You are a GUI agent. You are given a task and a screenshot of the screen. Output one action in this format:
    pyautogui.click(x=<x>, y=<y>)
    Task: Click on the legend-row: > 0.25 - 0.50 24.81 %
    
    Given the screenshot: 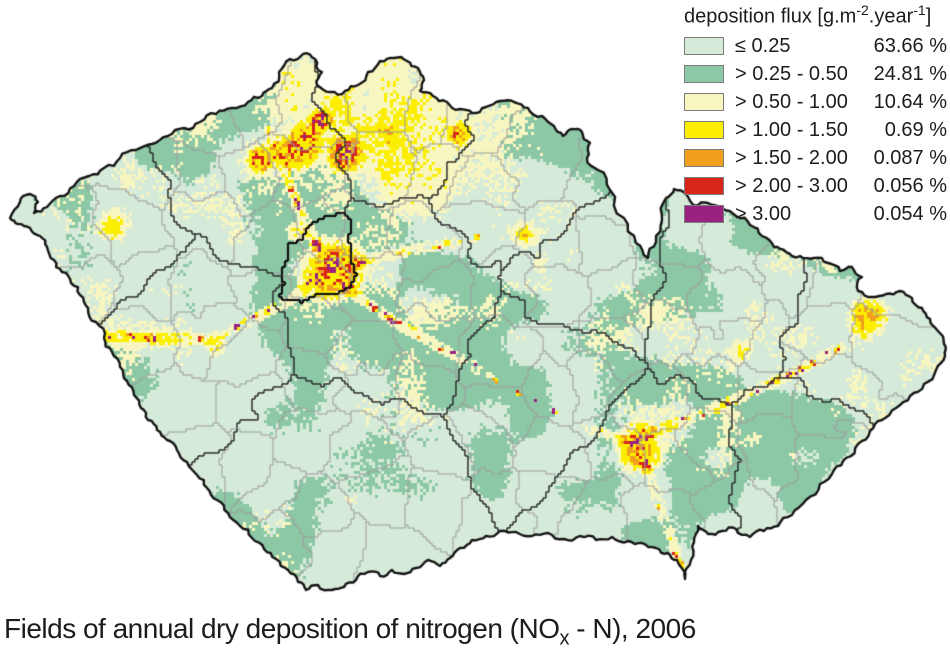 What is the action you would take?
    pyautogui.click(x=815, y=74)
    